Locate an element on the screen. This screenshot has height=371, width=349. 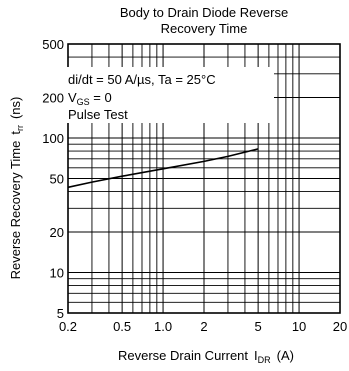
x-tick-label: 5 is located at coordinates (258, 326).